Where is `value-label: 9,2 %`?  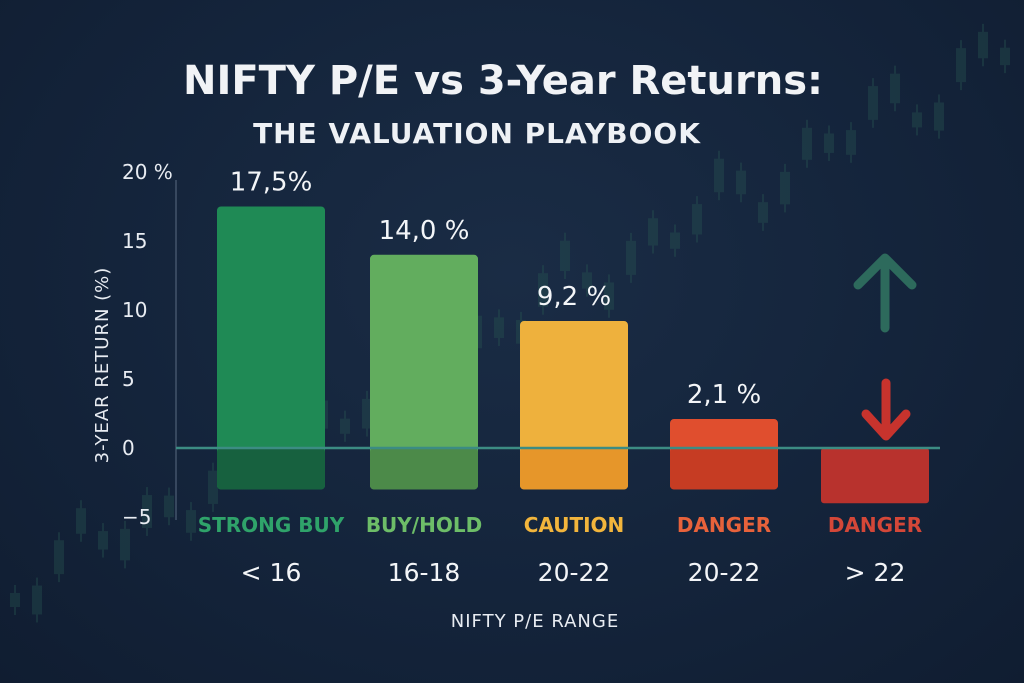
value-label: 9,2 % is located at coordinates (574, 297).